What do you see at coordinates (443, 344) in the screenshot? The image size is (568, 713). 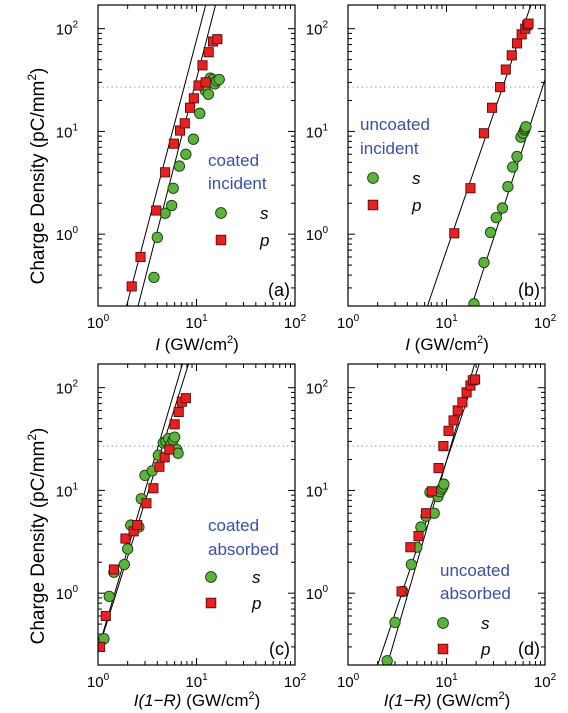 I see `x-axis-label-text: (GW/cm` at bounding box center [443, 344].